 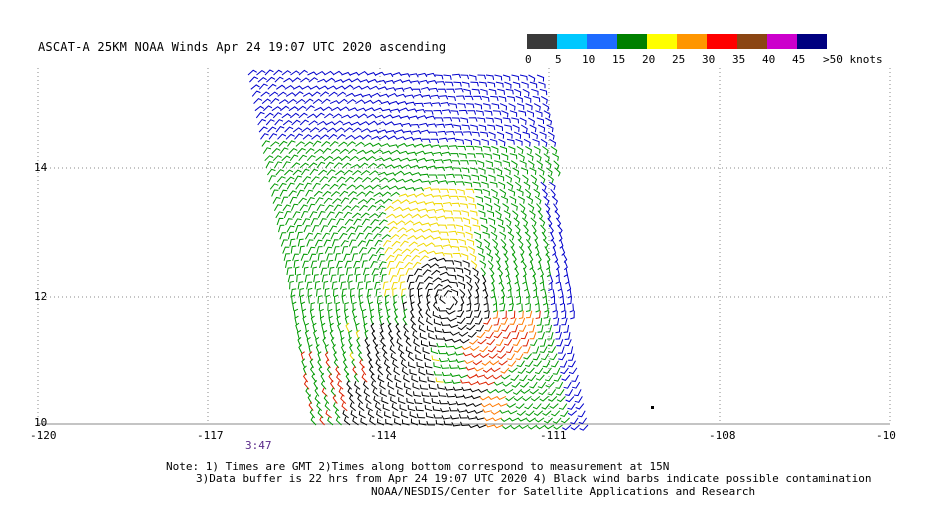 I want to click on scale-swatch, so click(x=782, y=41).